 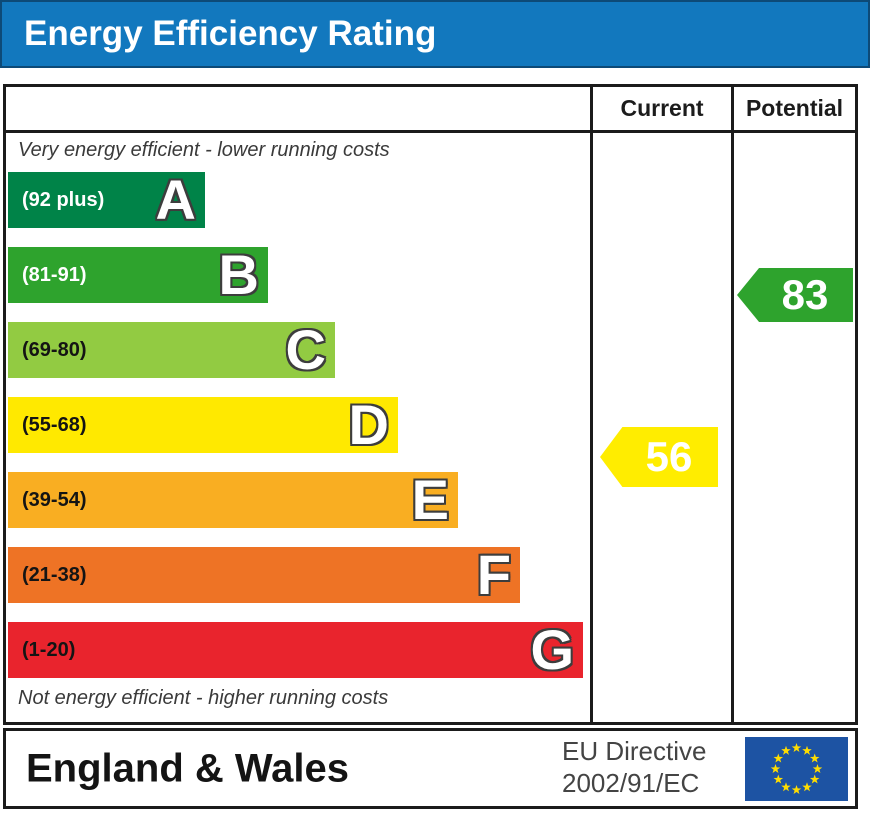 I want to click on potential-rating-arrow: 83, so click(x=795, y=295).